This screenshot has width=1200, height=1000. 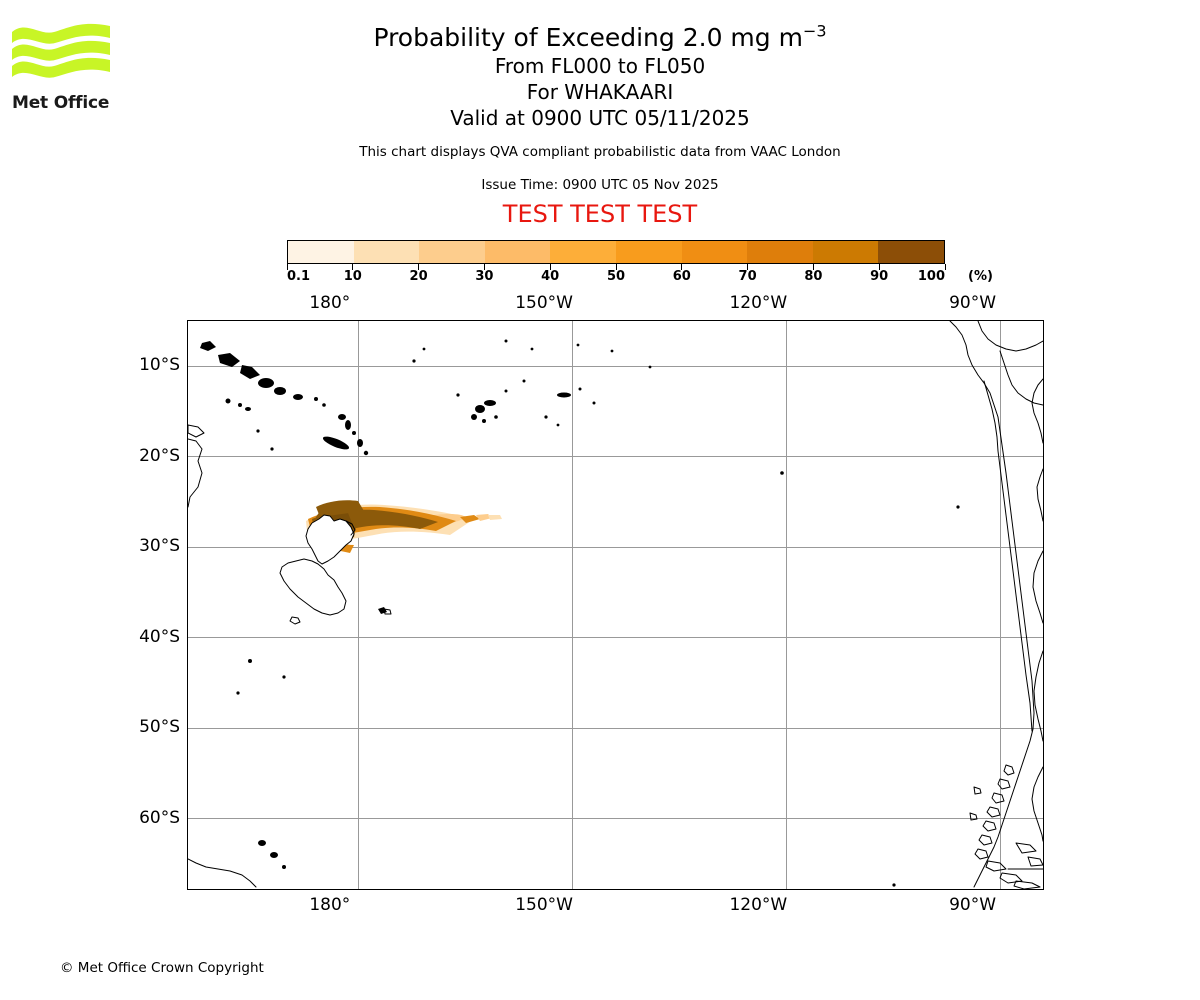 I want to click on volcano-subtitle: For WHAKAARI, so click(x=600, y=92).